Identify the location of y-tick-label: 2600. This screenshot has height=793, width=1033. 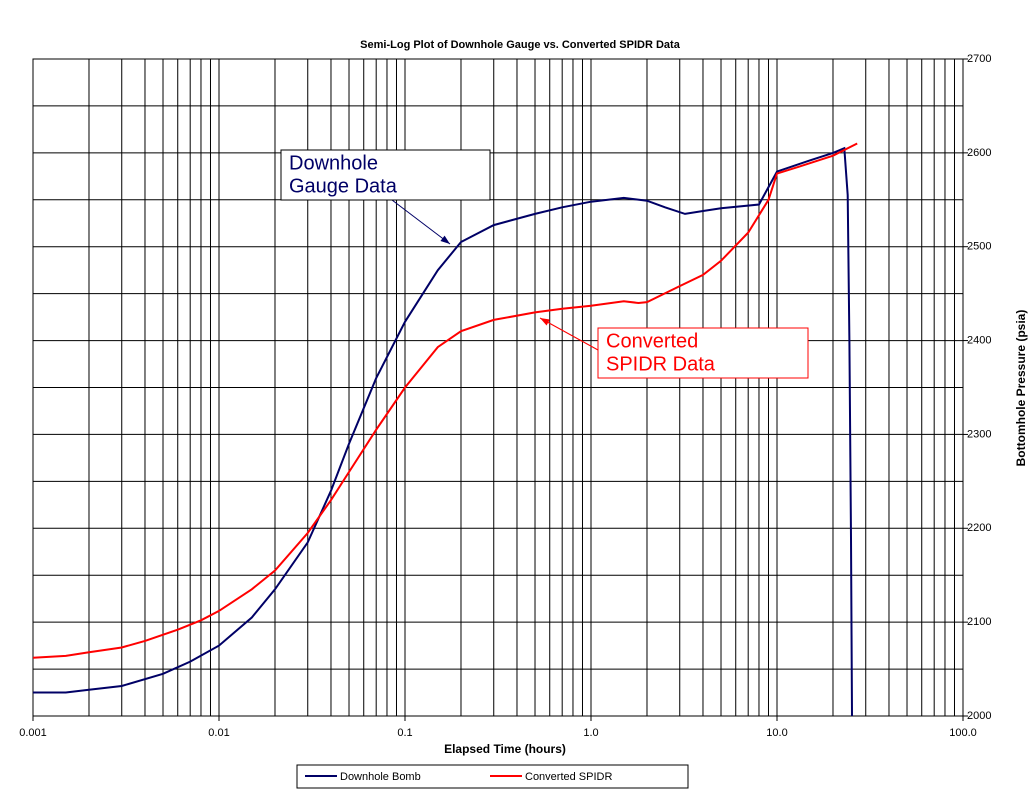
(979, 153).